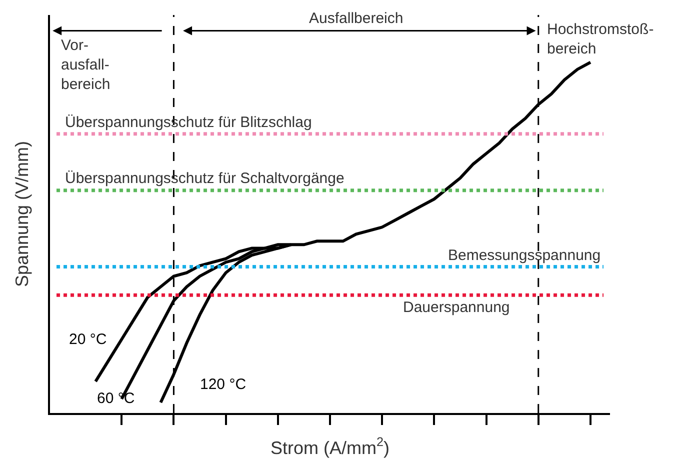 The height and width of the screenshot is (473, 697). What do you see at coordinates (223, 384) in the screenshot?
I see `series-label: 120 °C` at bounding box center [223, 384].